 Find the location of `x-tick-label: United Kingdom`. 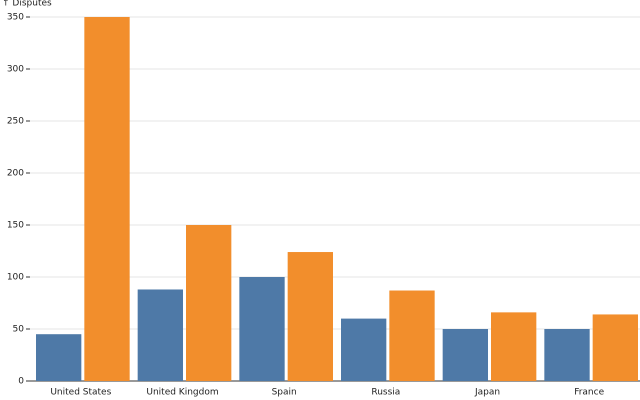

x-tick-label: United Kingdom is located at coordinates (182, 393).